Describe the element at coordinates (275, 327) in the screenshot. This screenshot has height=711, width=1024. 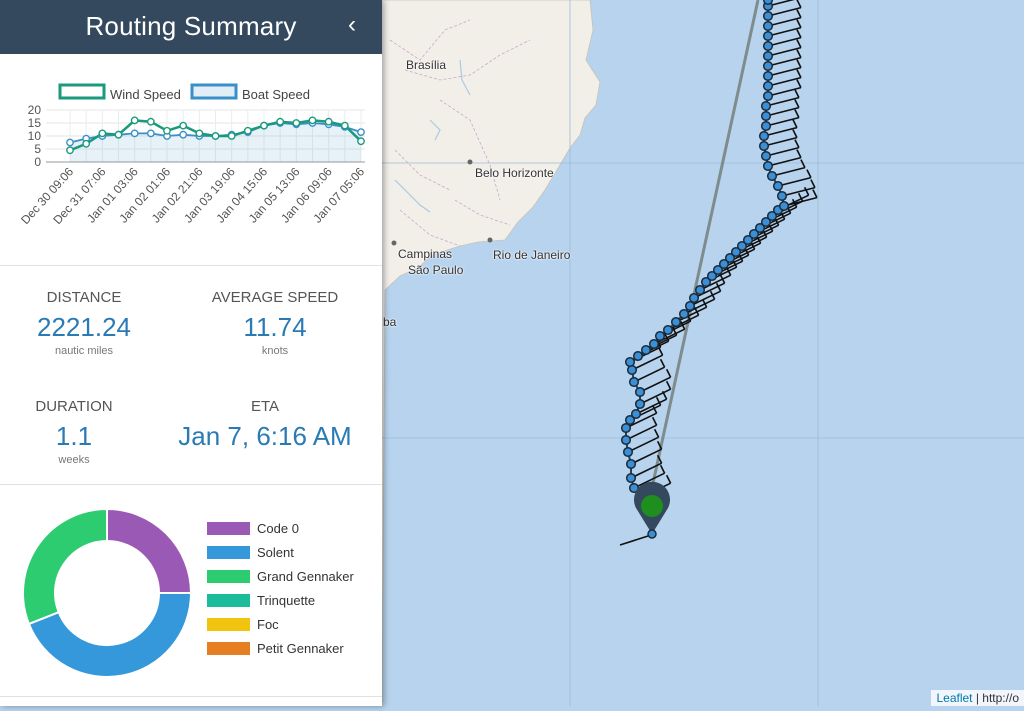
I see `stat-average-speed-value: 11.74` at that location.